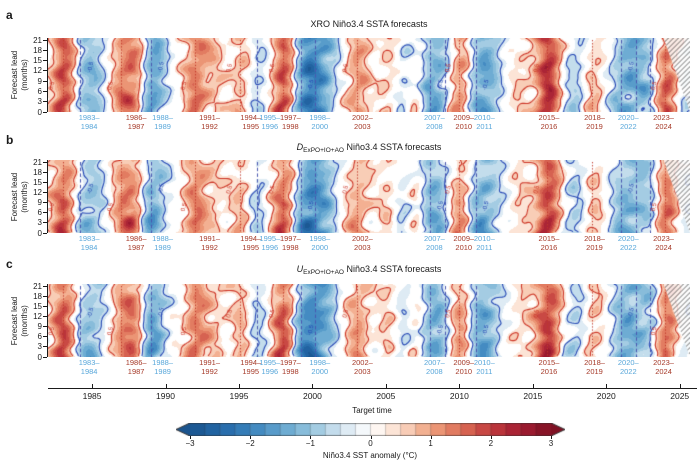 The image size is (700, 467). What do you see at coordinates (9, 15) in the screenshot?
I see `panel-a-letter: a` at bounding box center [9, 15].